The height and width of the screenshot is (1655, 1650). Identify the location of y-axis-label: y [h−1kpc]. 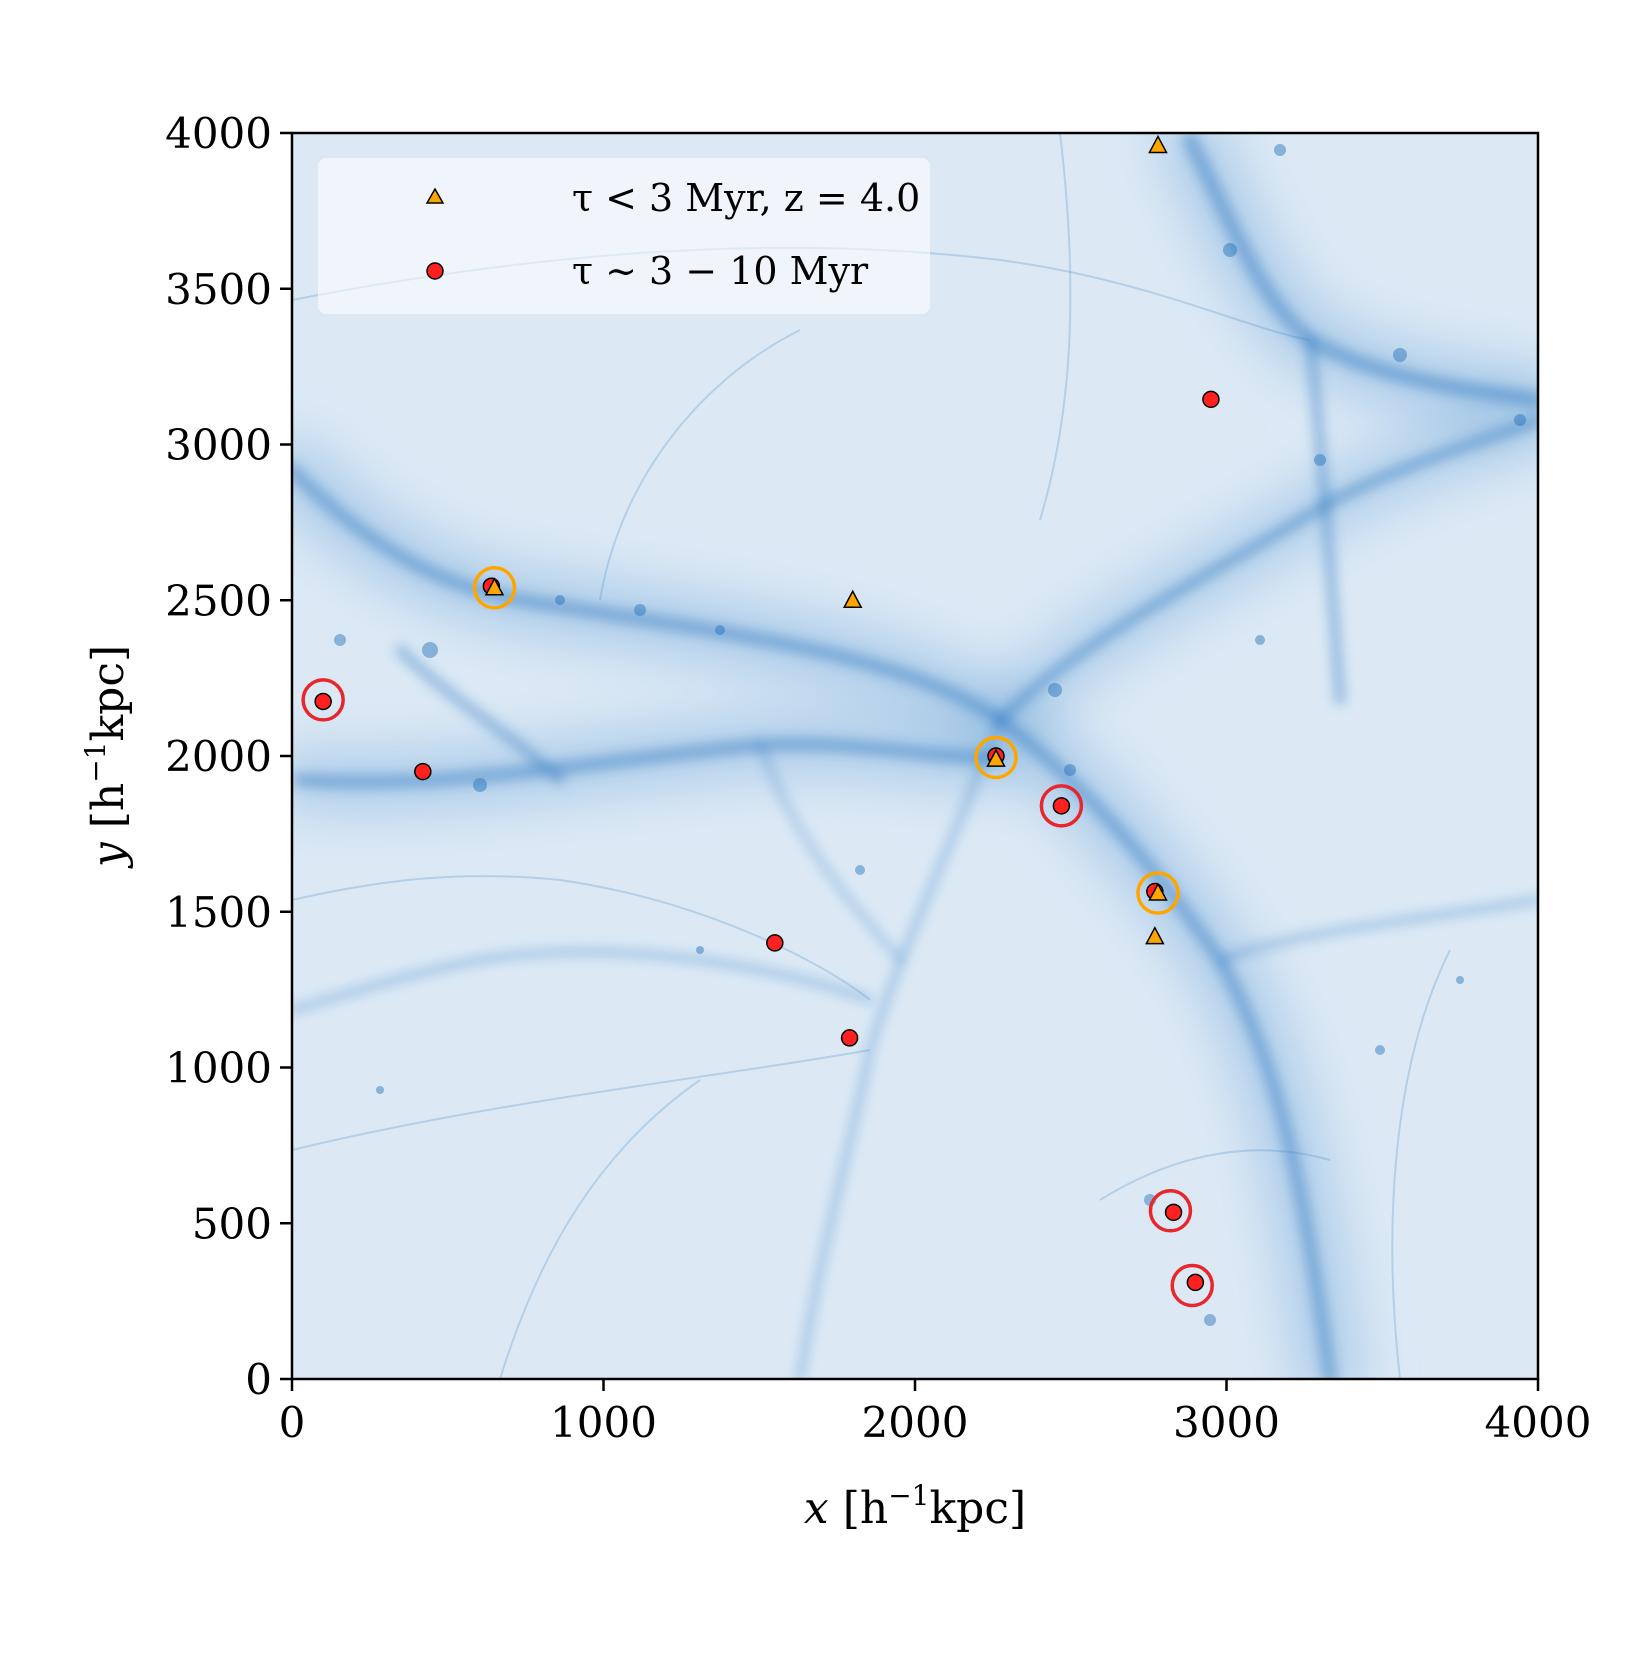
(106, 757).